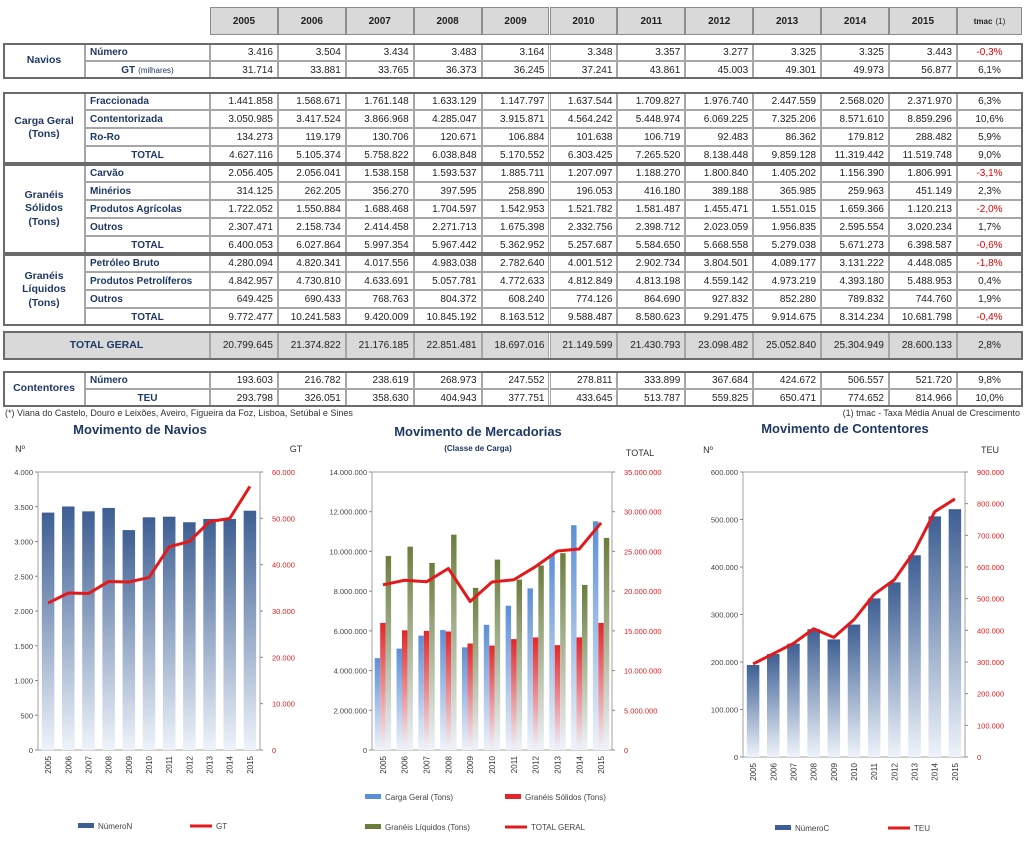  Describe the element at coordinates (383, 764) in the screenshot. I see `x-tick-label: 2005` at that location.